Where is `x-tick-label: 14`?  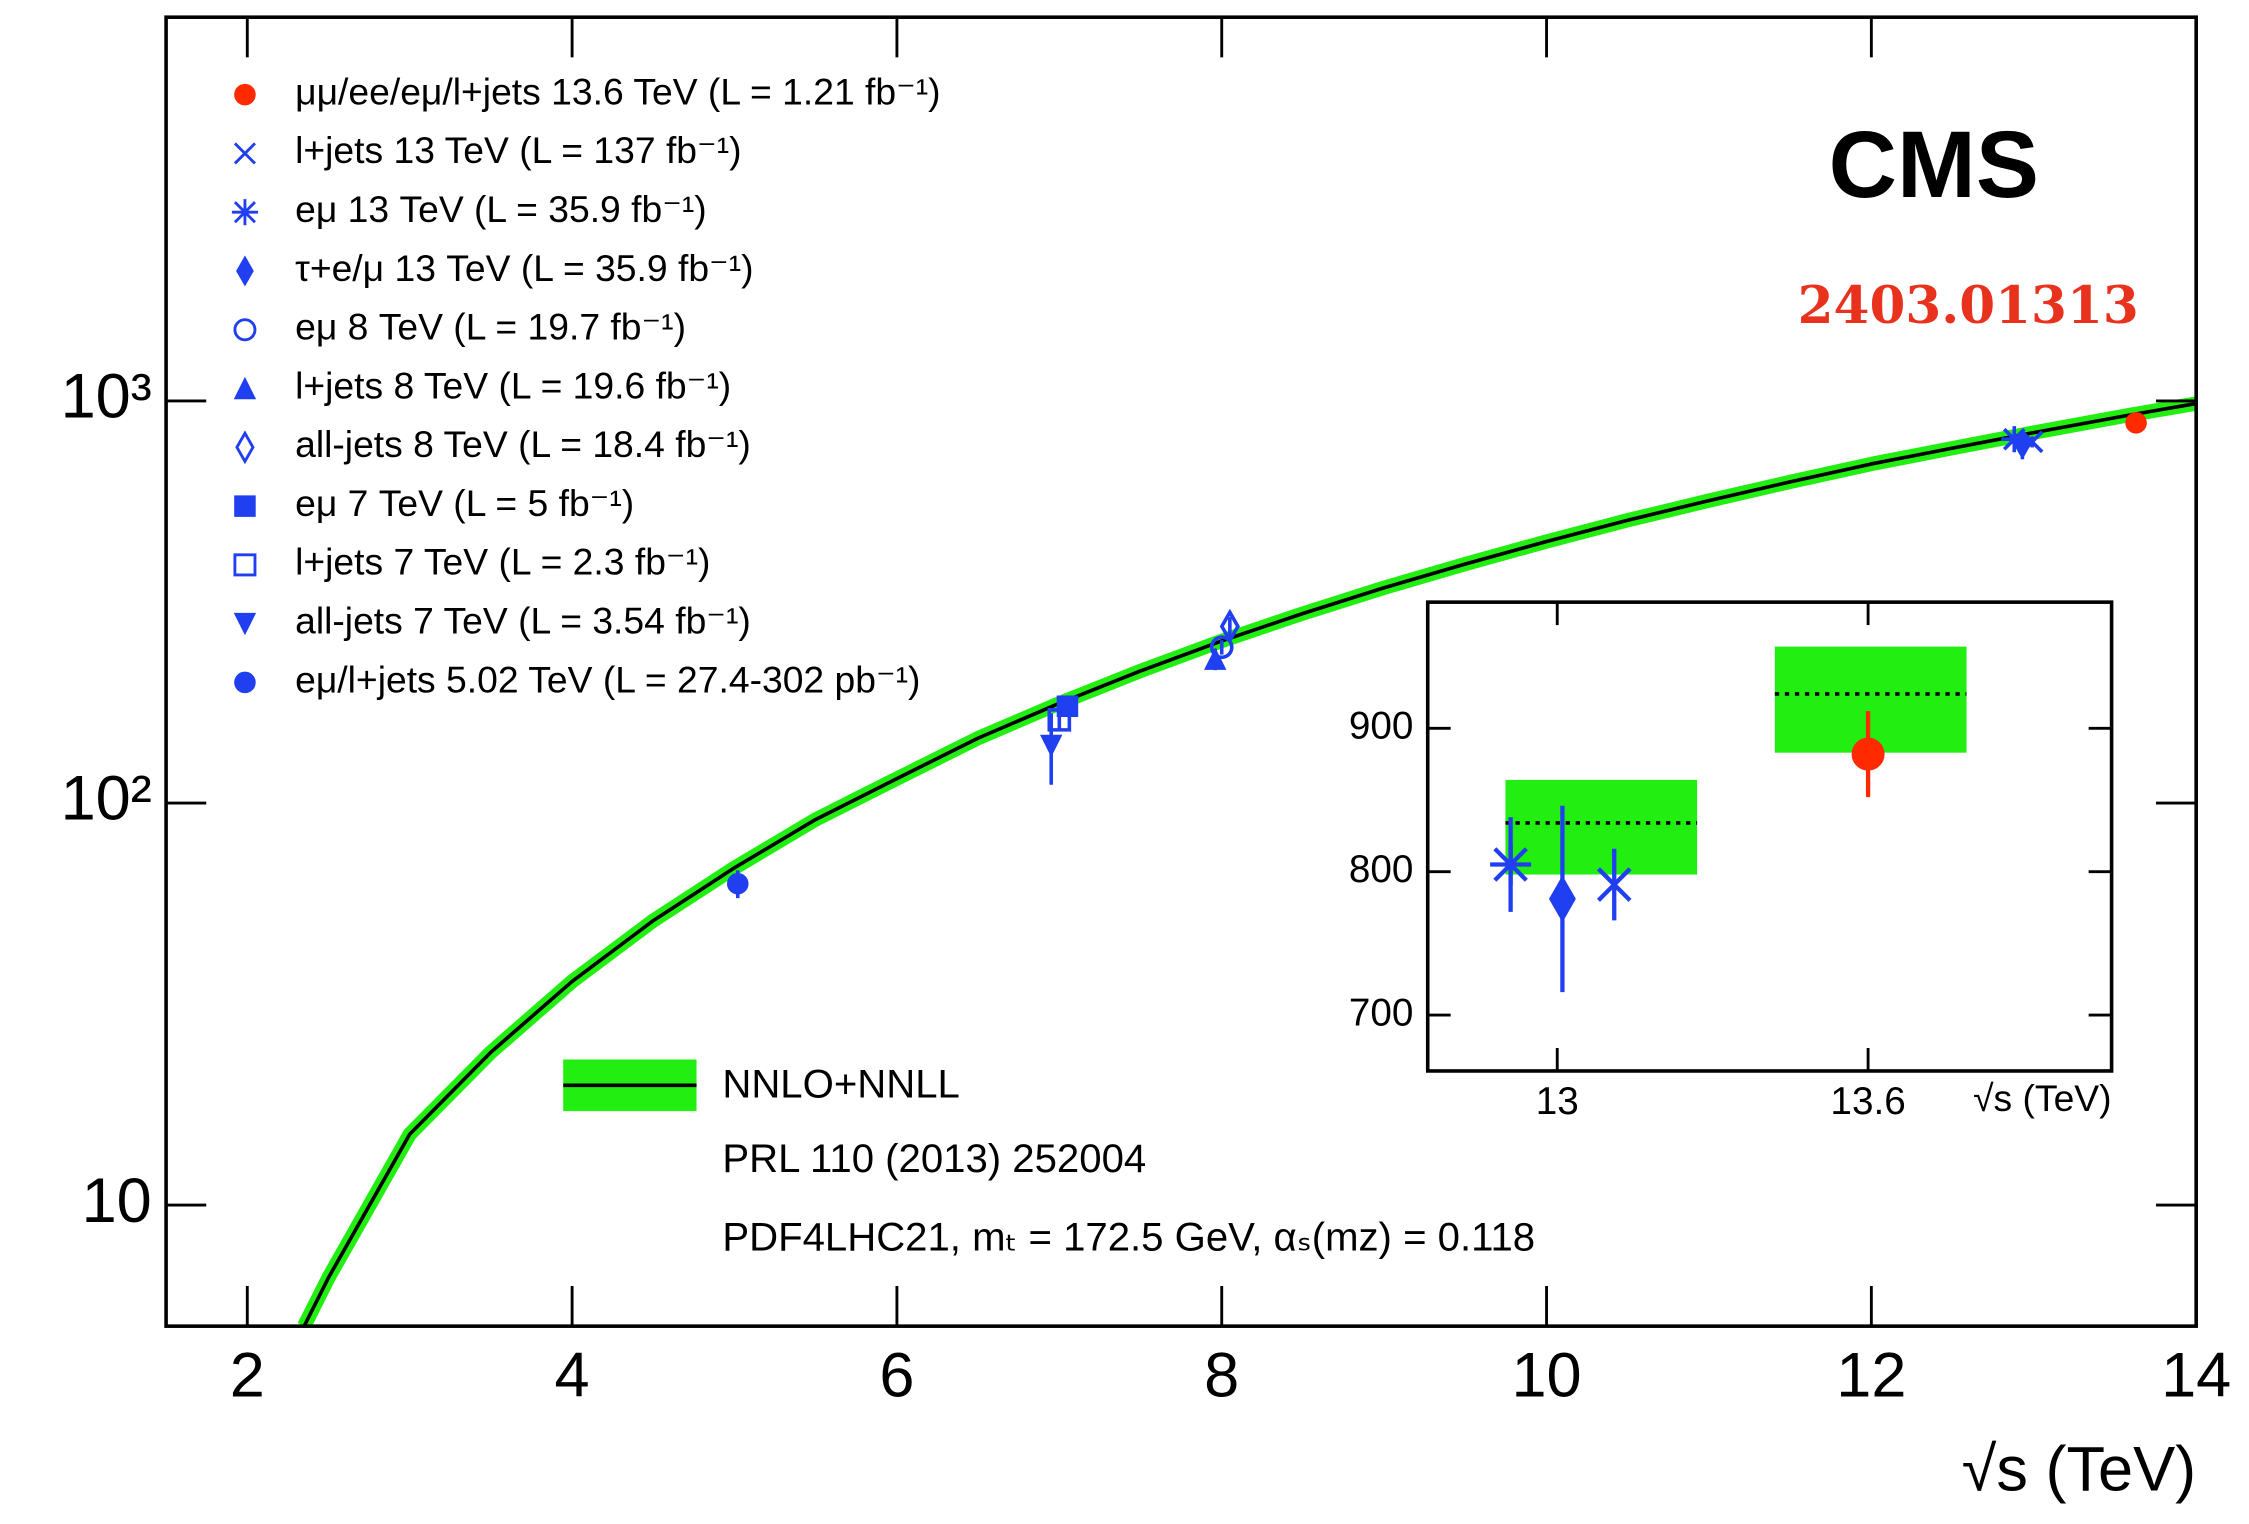 x-tick-label: 14 is located at coordinates (2196, 1375).